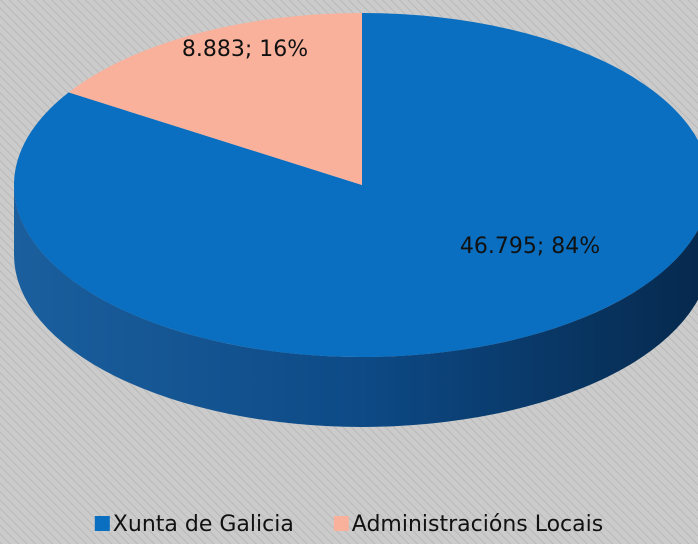 Image resolution: width=698 pixels, height=544 pixels. I want to click on legend-label: Xunta de Galicia, so click(203, 524).